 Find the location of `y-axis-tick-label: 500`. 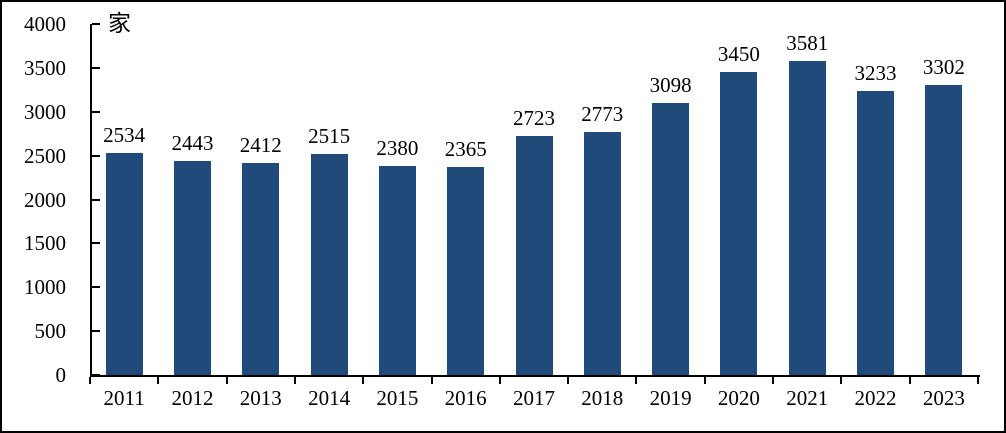

y-axis-tick-label: 500 is located at coordinates (50, 331).